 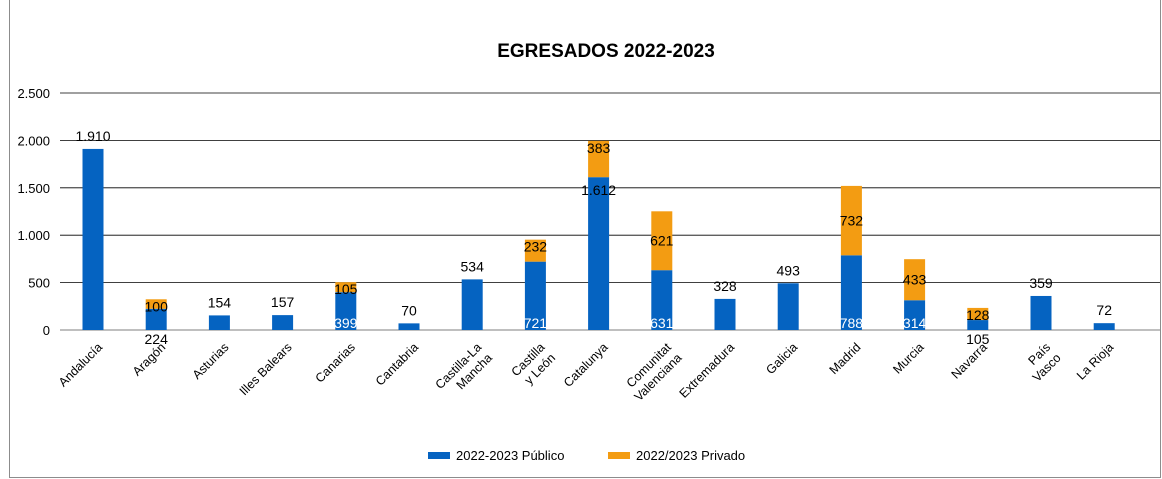 What do you see at coordinates (662, 323) in the screenshot?
I see `data-label-publico: 631` at bounding box center [662, 323].